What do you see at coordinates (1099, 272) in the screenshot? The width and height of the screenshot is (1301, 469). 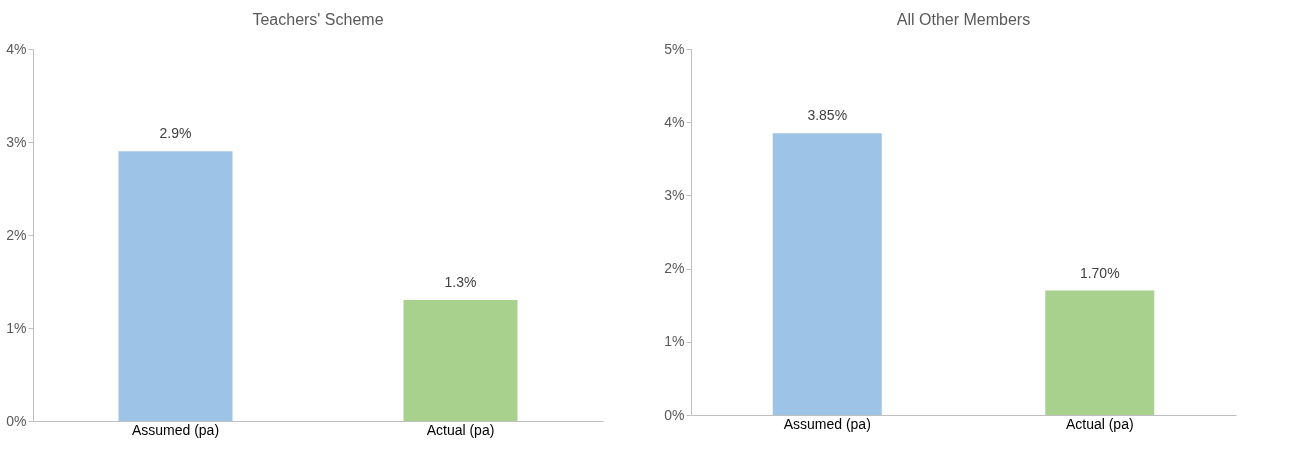 I see `data-label: 1.70%` at bounding box center [1099, 272].